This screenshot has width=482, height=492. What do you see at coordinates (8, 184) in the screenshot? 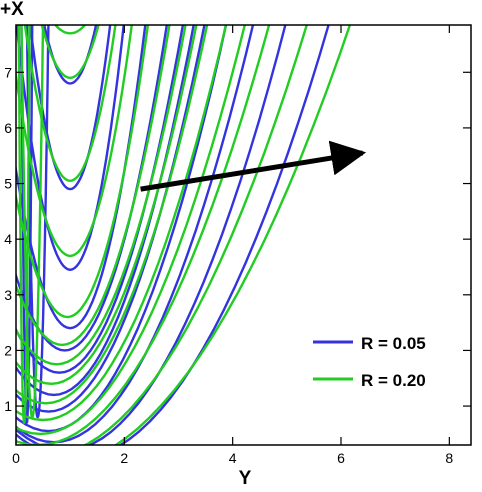
I see `y-tick-label: 5` at bounding box center [8, 184].